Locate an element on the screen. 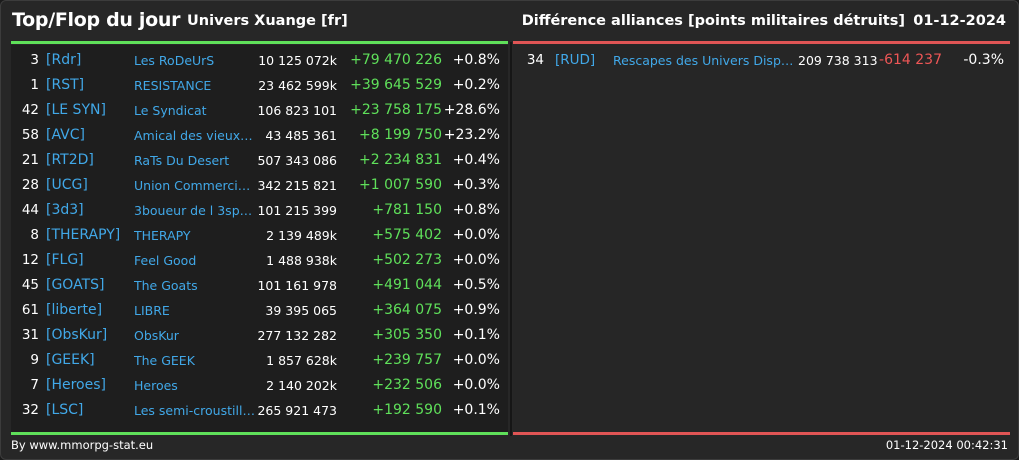 The height and width of the screenshot is (460, 1019). alliance-rank: 28 is located at coordinates (30, 185).